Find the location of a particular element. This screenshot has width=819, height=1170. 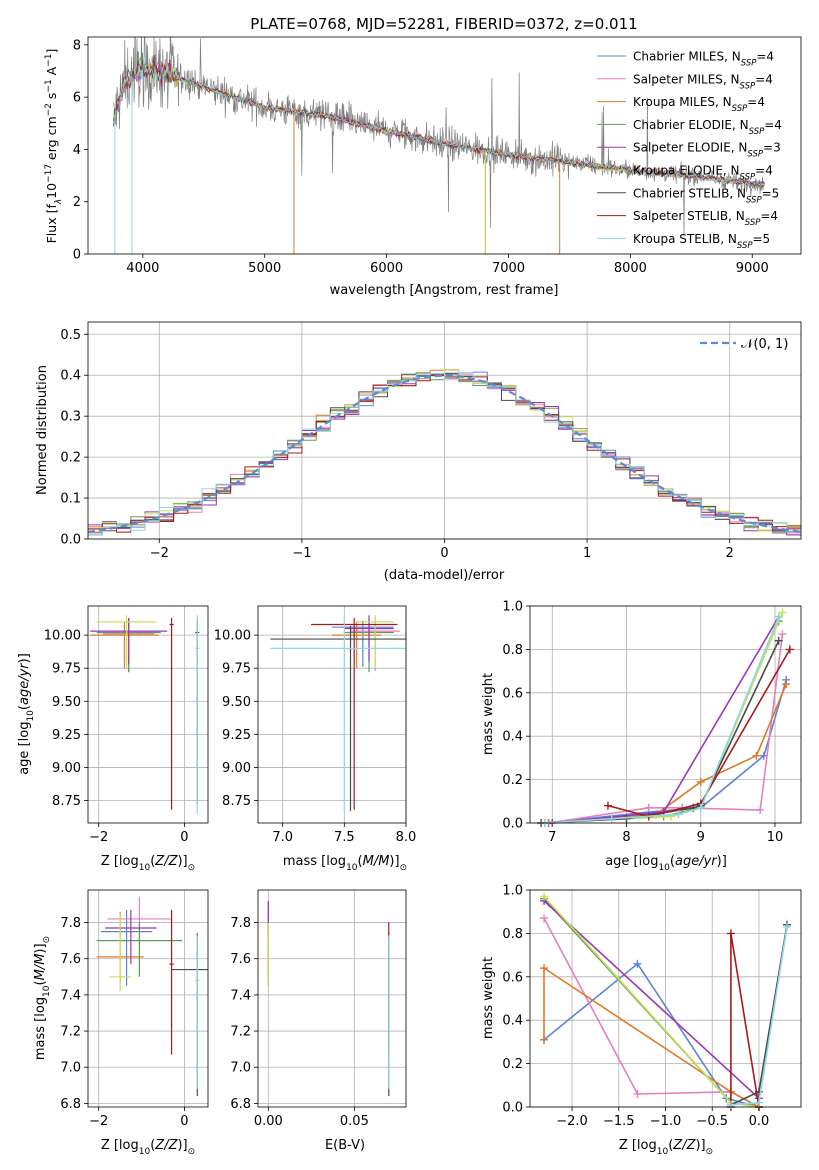

x-tick-label: 7.0 is located at coordinates (282, 837).